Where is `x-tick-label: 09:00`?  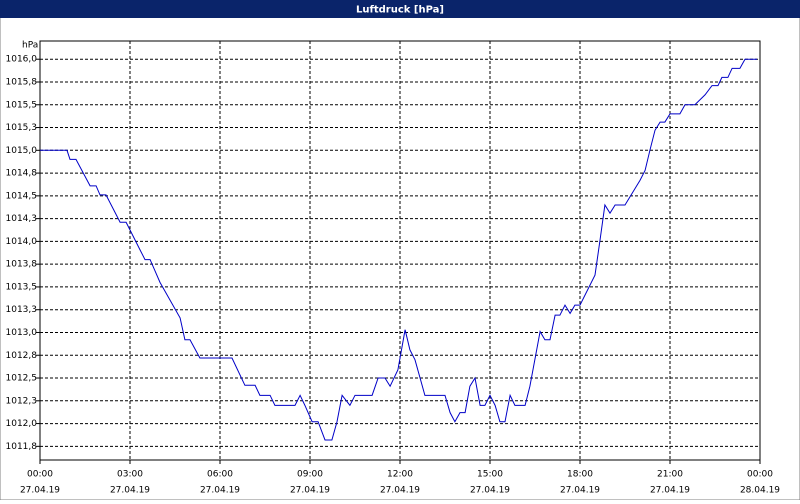 x-tick-label: 09:00 is located at coordinates (310, 475).